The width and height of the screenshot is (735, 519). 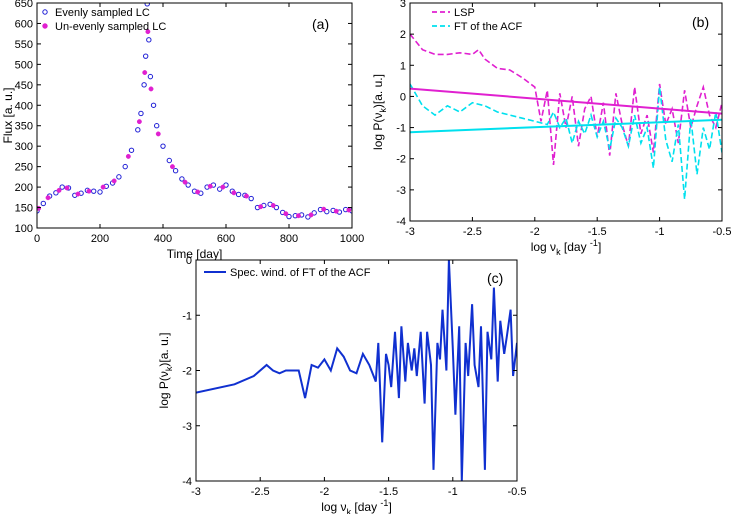 What do you see at coordinates (24, 127) in the screenshot?
I see `y-tick-label: 350` at bounding box center [24, 127].